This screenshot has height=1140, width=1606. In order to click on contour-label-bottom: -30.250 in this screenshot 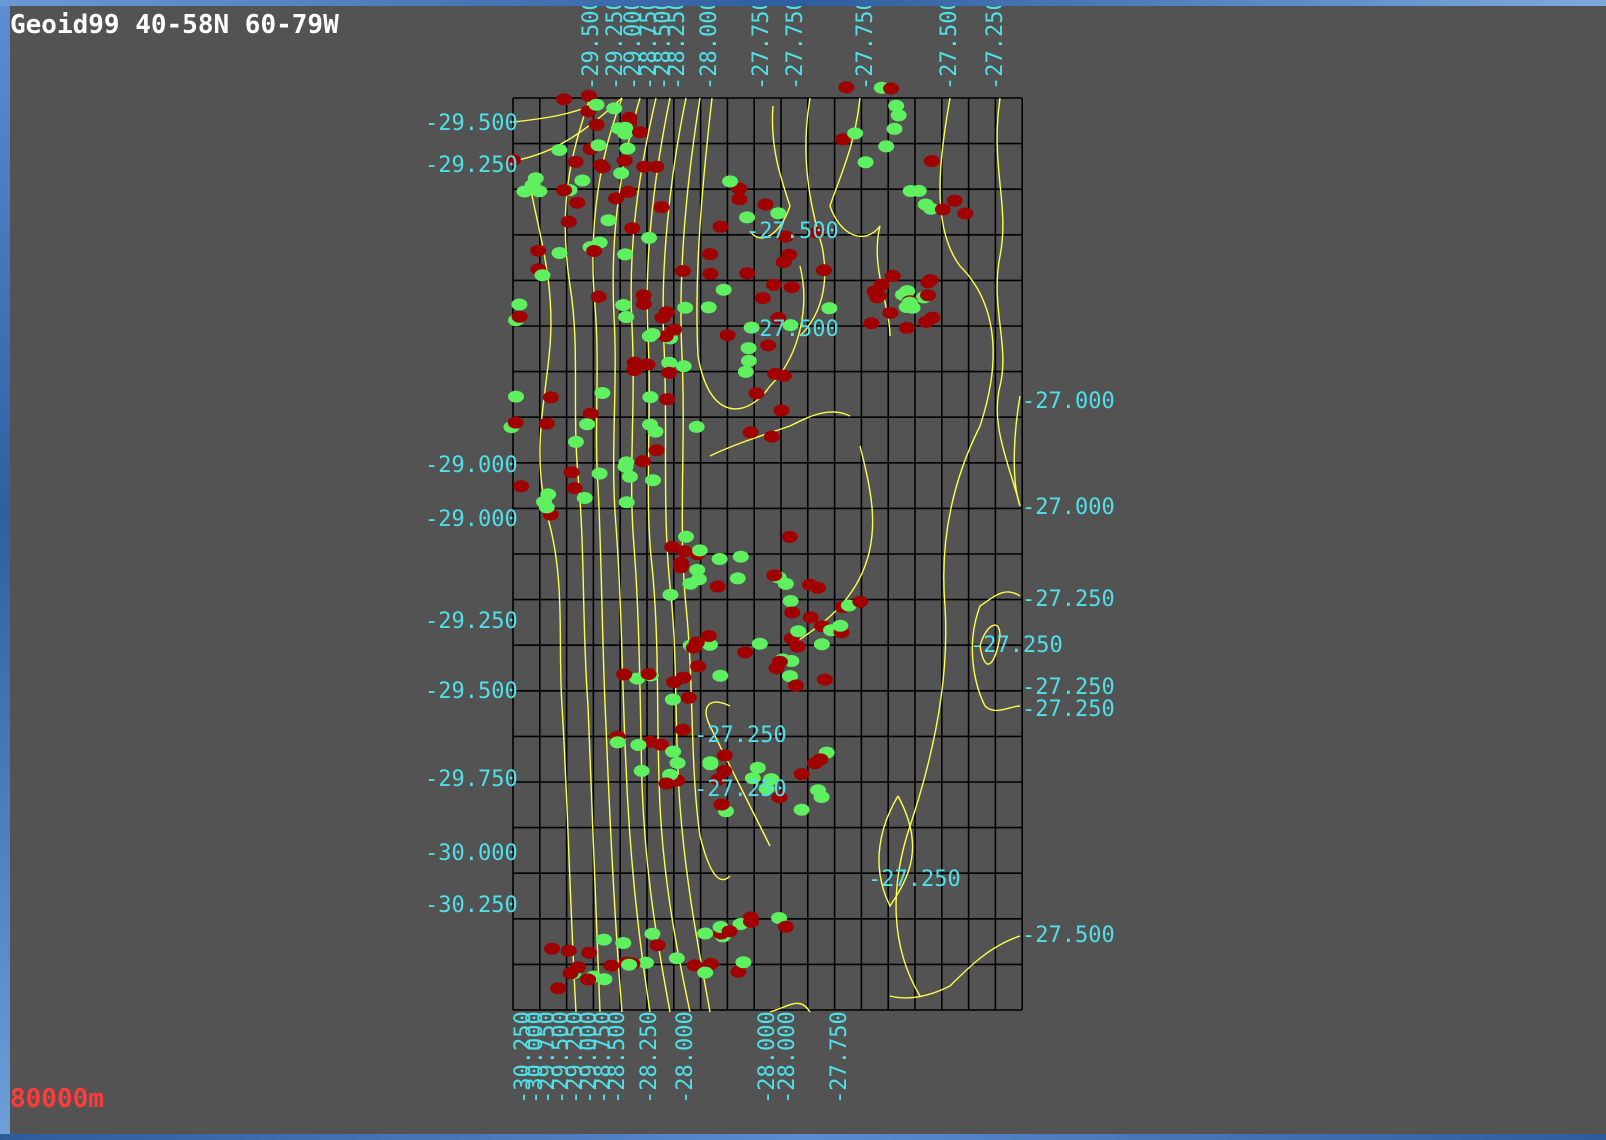, I will do `click(523, 1057)`.